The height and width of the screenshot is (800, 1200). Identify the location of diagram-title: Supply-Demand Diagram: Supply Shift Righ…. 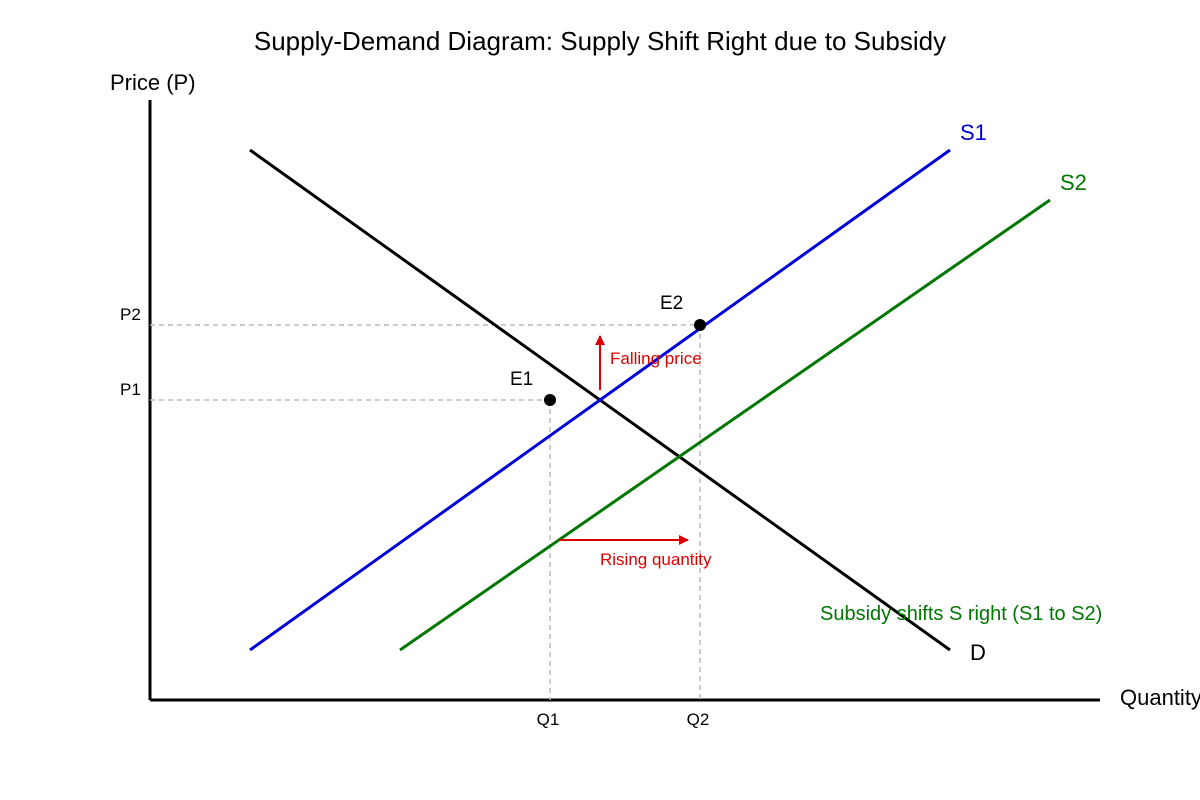
(600, 41).